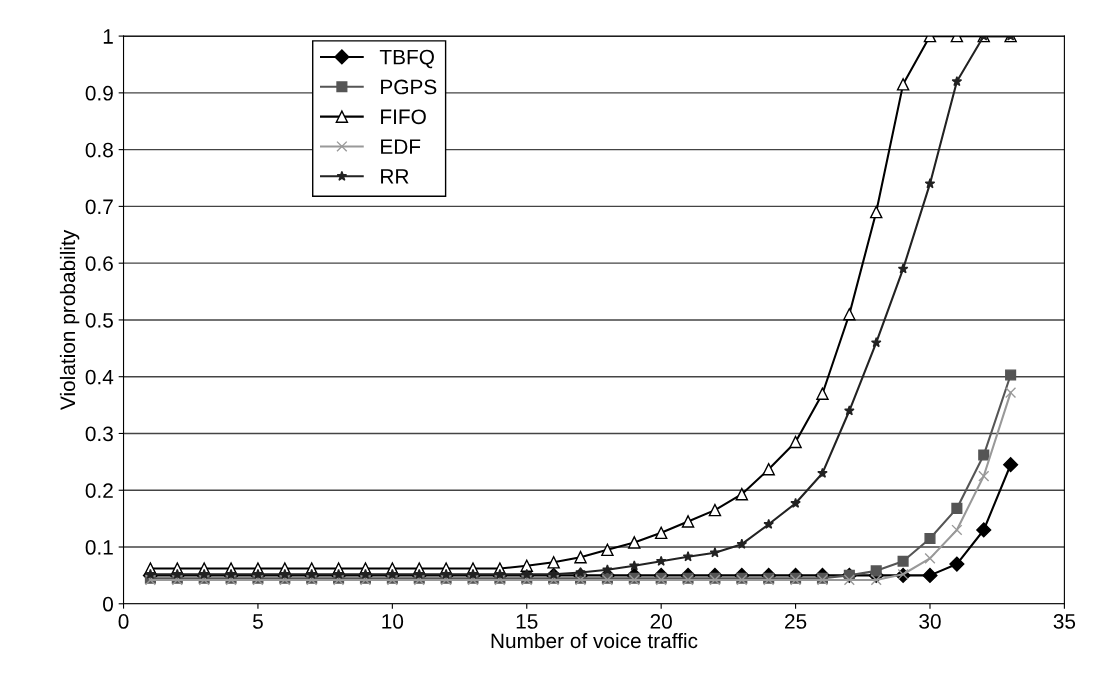 The image size is (1103, 694). What do you see at coordinates (796, 621) in the screenshot?
I see `x-tick-label: 25` at bounding box center [796, 621].